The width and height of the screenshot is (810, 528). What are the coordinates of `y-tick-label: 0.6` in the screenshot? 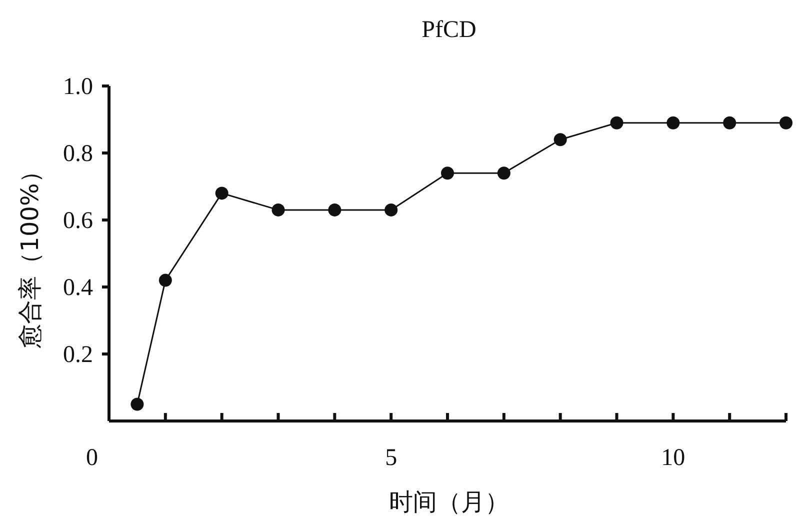 It's located at (78, 221).